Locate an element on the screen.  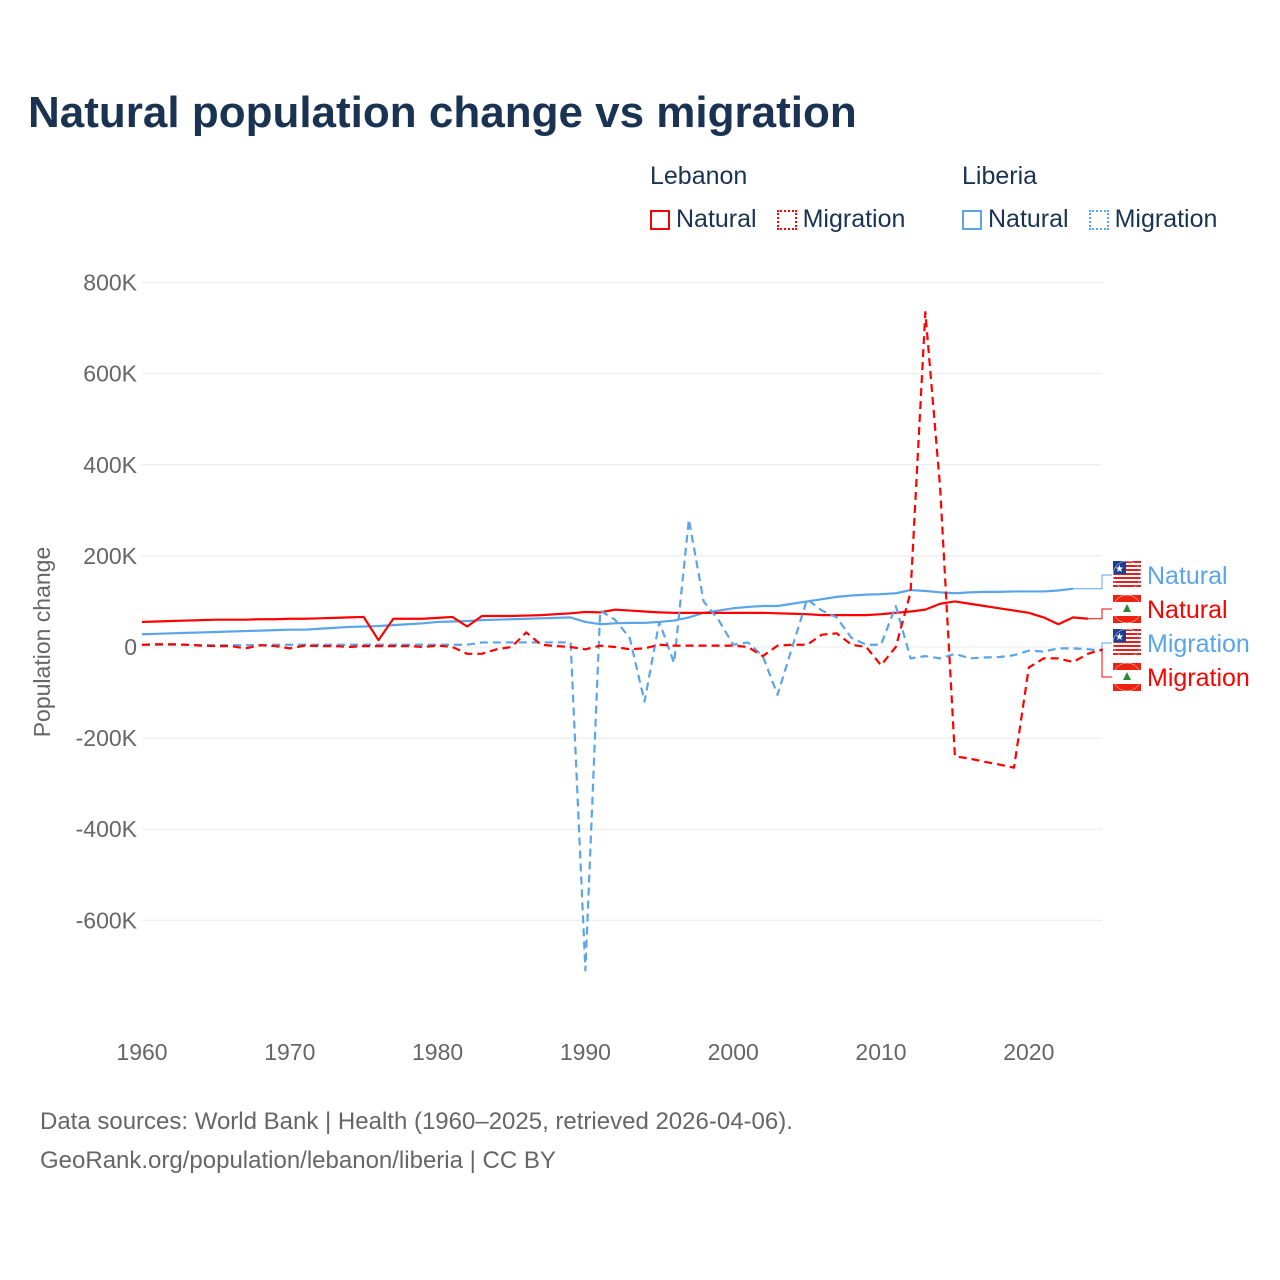
y-axis-label: Population change is located at coordinates (42, 642).